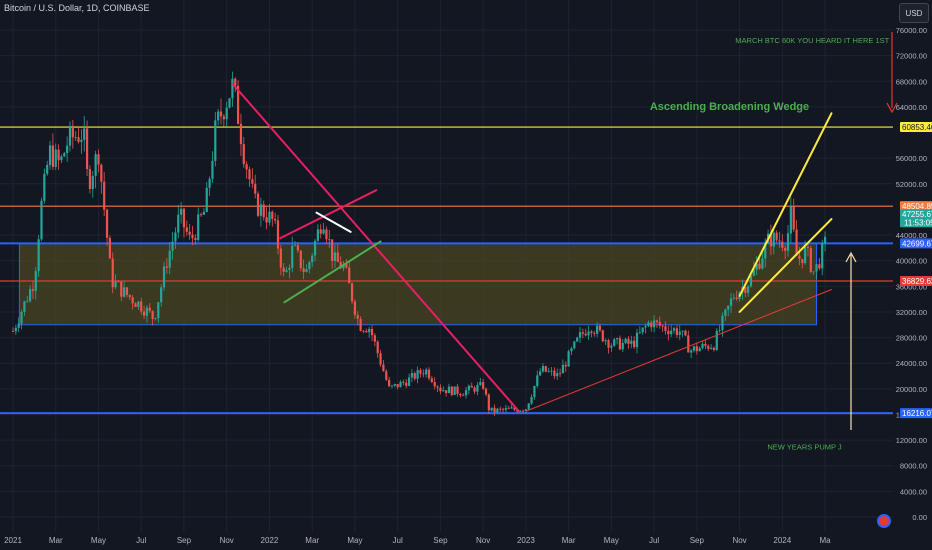 This screenshot has height=550, width=932. What do you see at coordinates (77, 8) in the screenshot?
I see `symbol-title: Bitcoin / U.S. Dollar, 1D, COINBASE` at bounding box center [77, 8].